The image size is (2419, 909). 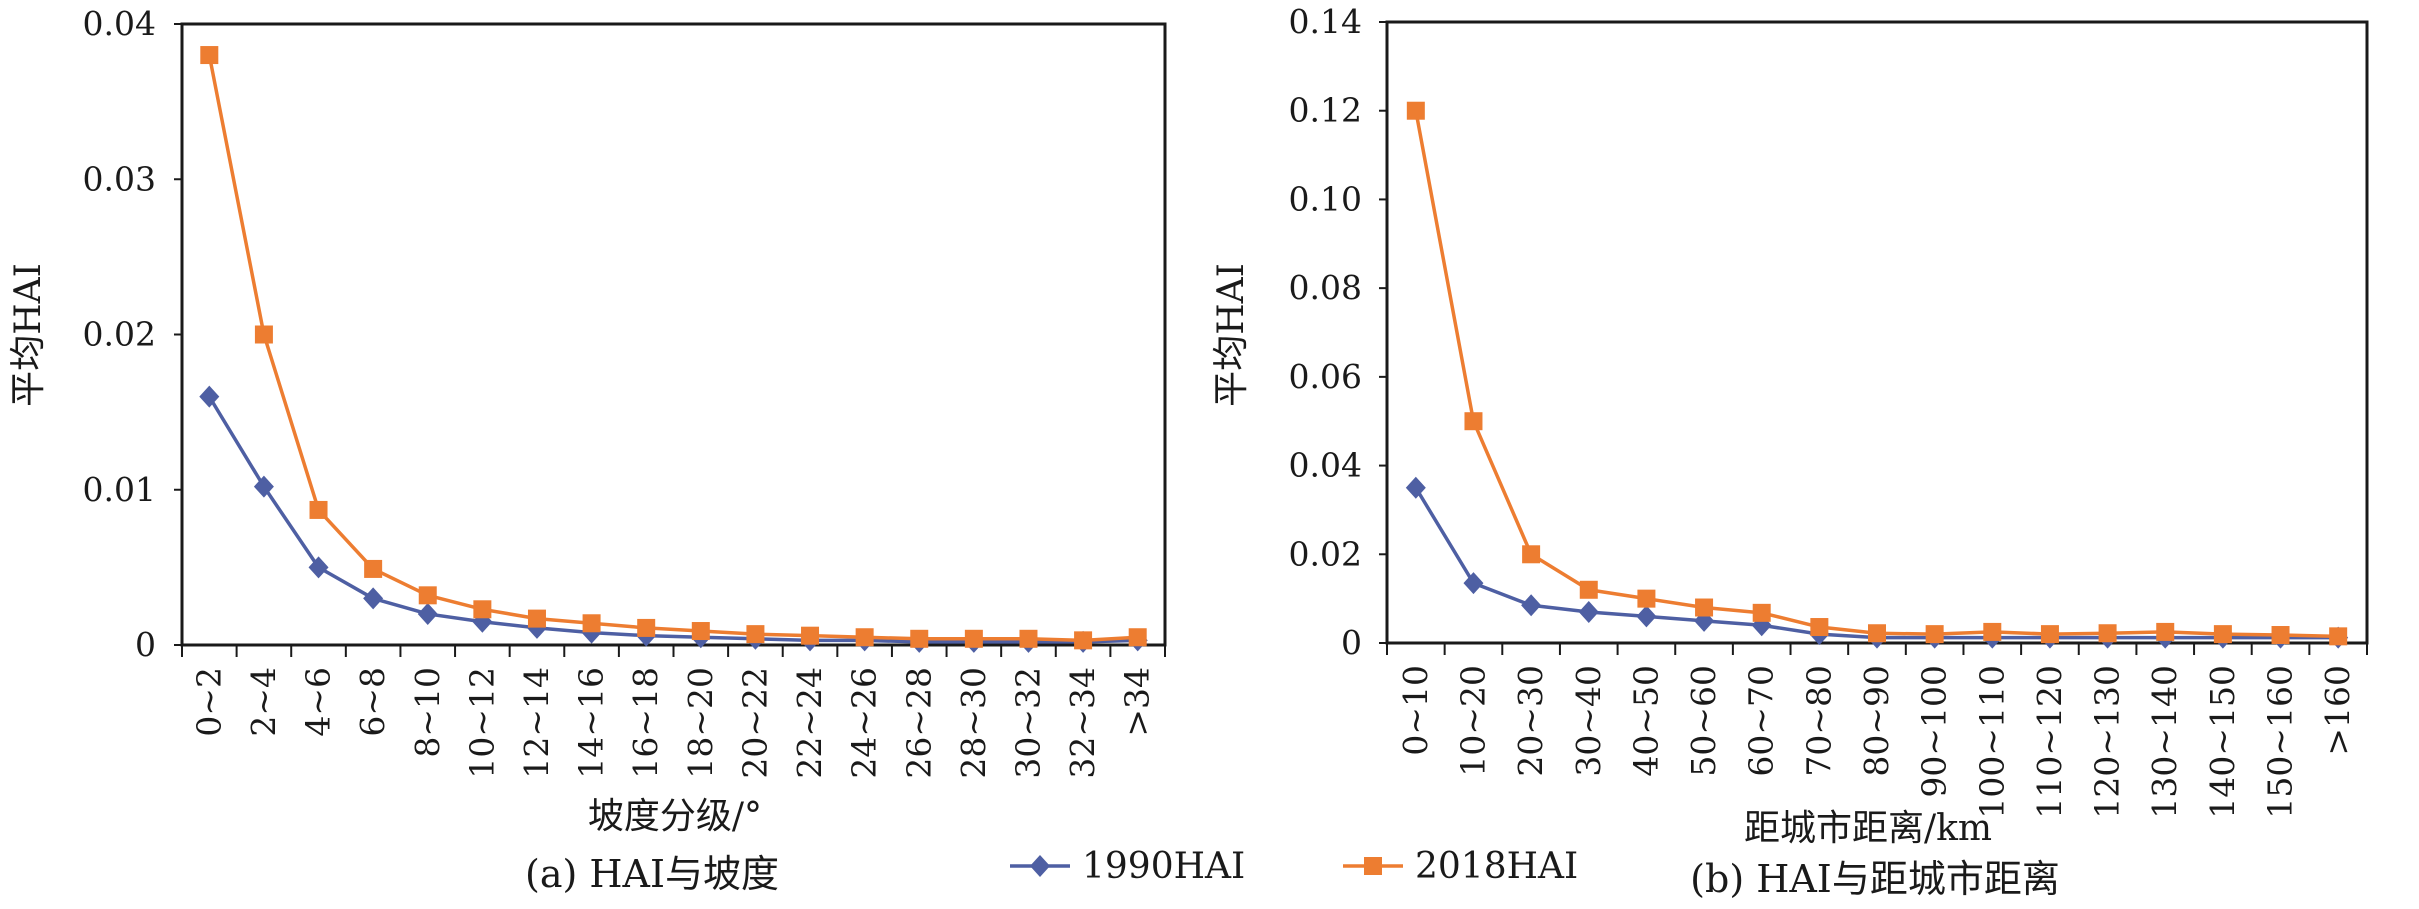 What do you see at coordinates (208, 702) in the screenshot?
I see `panel-a-x-tick-label: 0~2` at bounding box center [208, 702].